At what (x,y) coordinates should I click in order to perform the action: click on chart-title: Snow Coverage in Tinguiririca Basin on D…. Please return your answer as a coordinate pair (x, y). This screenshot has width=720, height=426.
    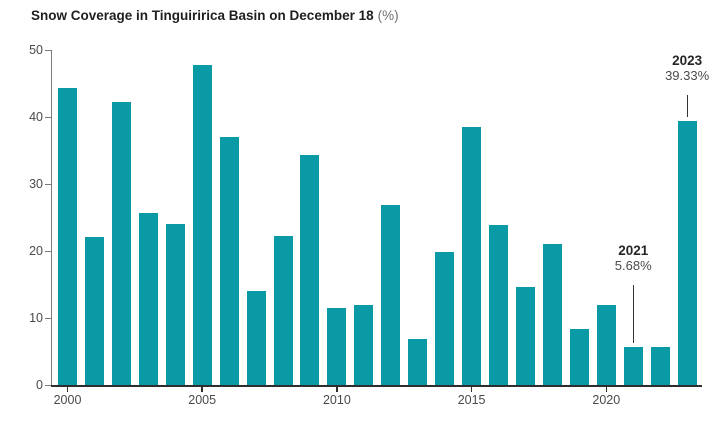
    Looking at the image, I should click on (215, 16).